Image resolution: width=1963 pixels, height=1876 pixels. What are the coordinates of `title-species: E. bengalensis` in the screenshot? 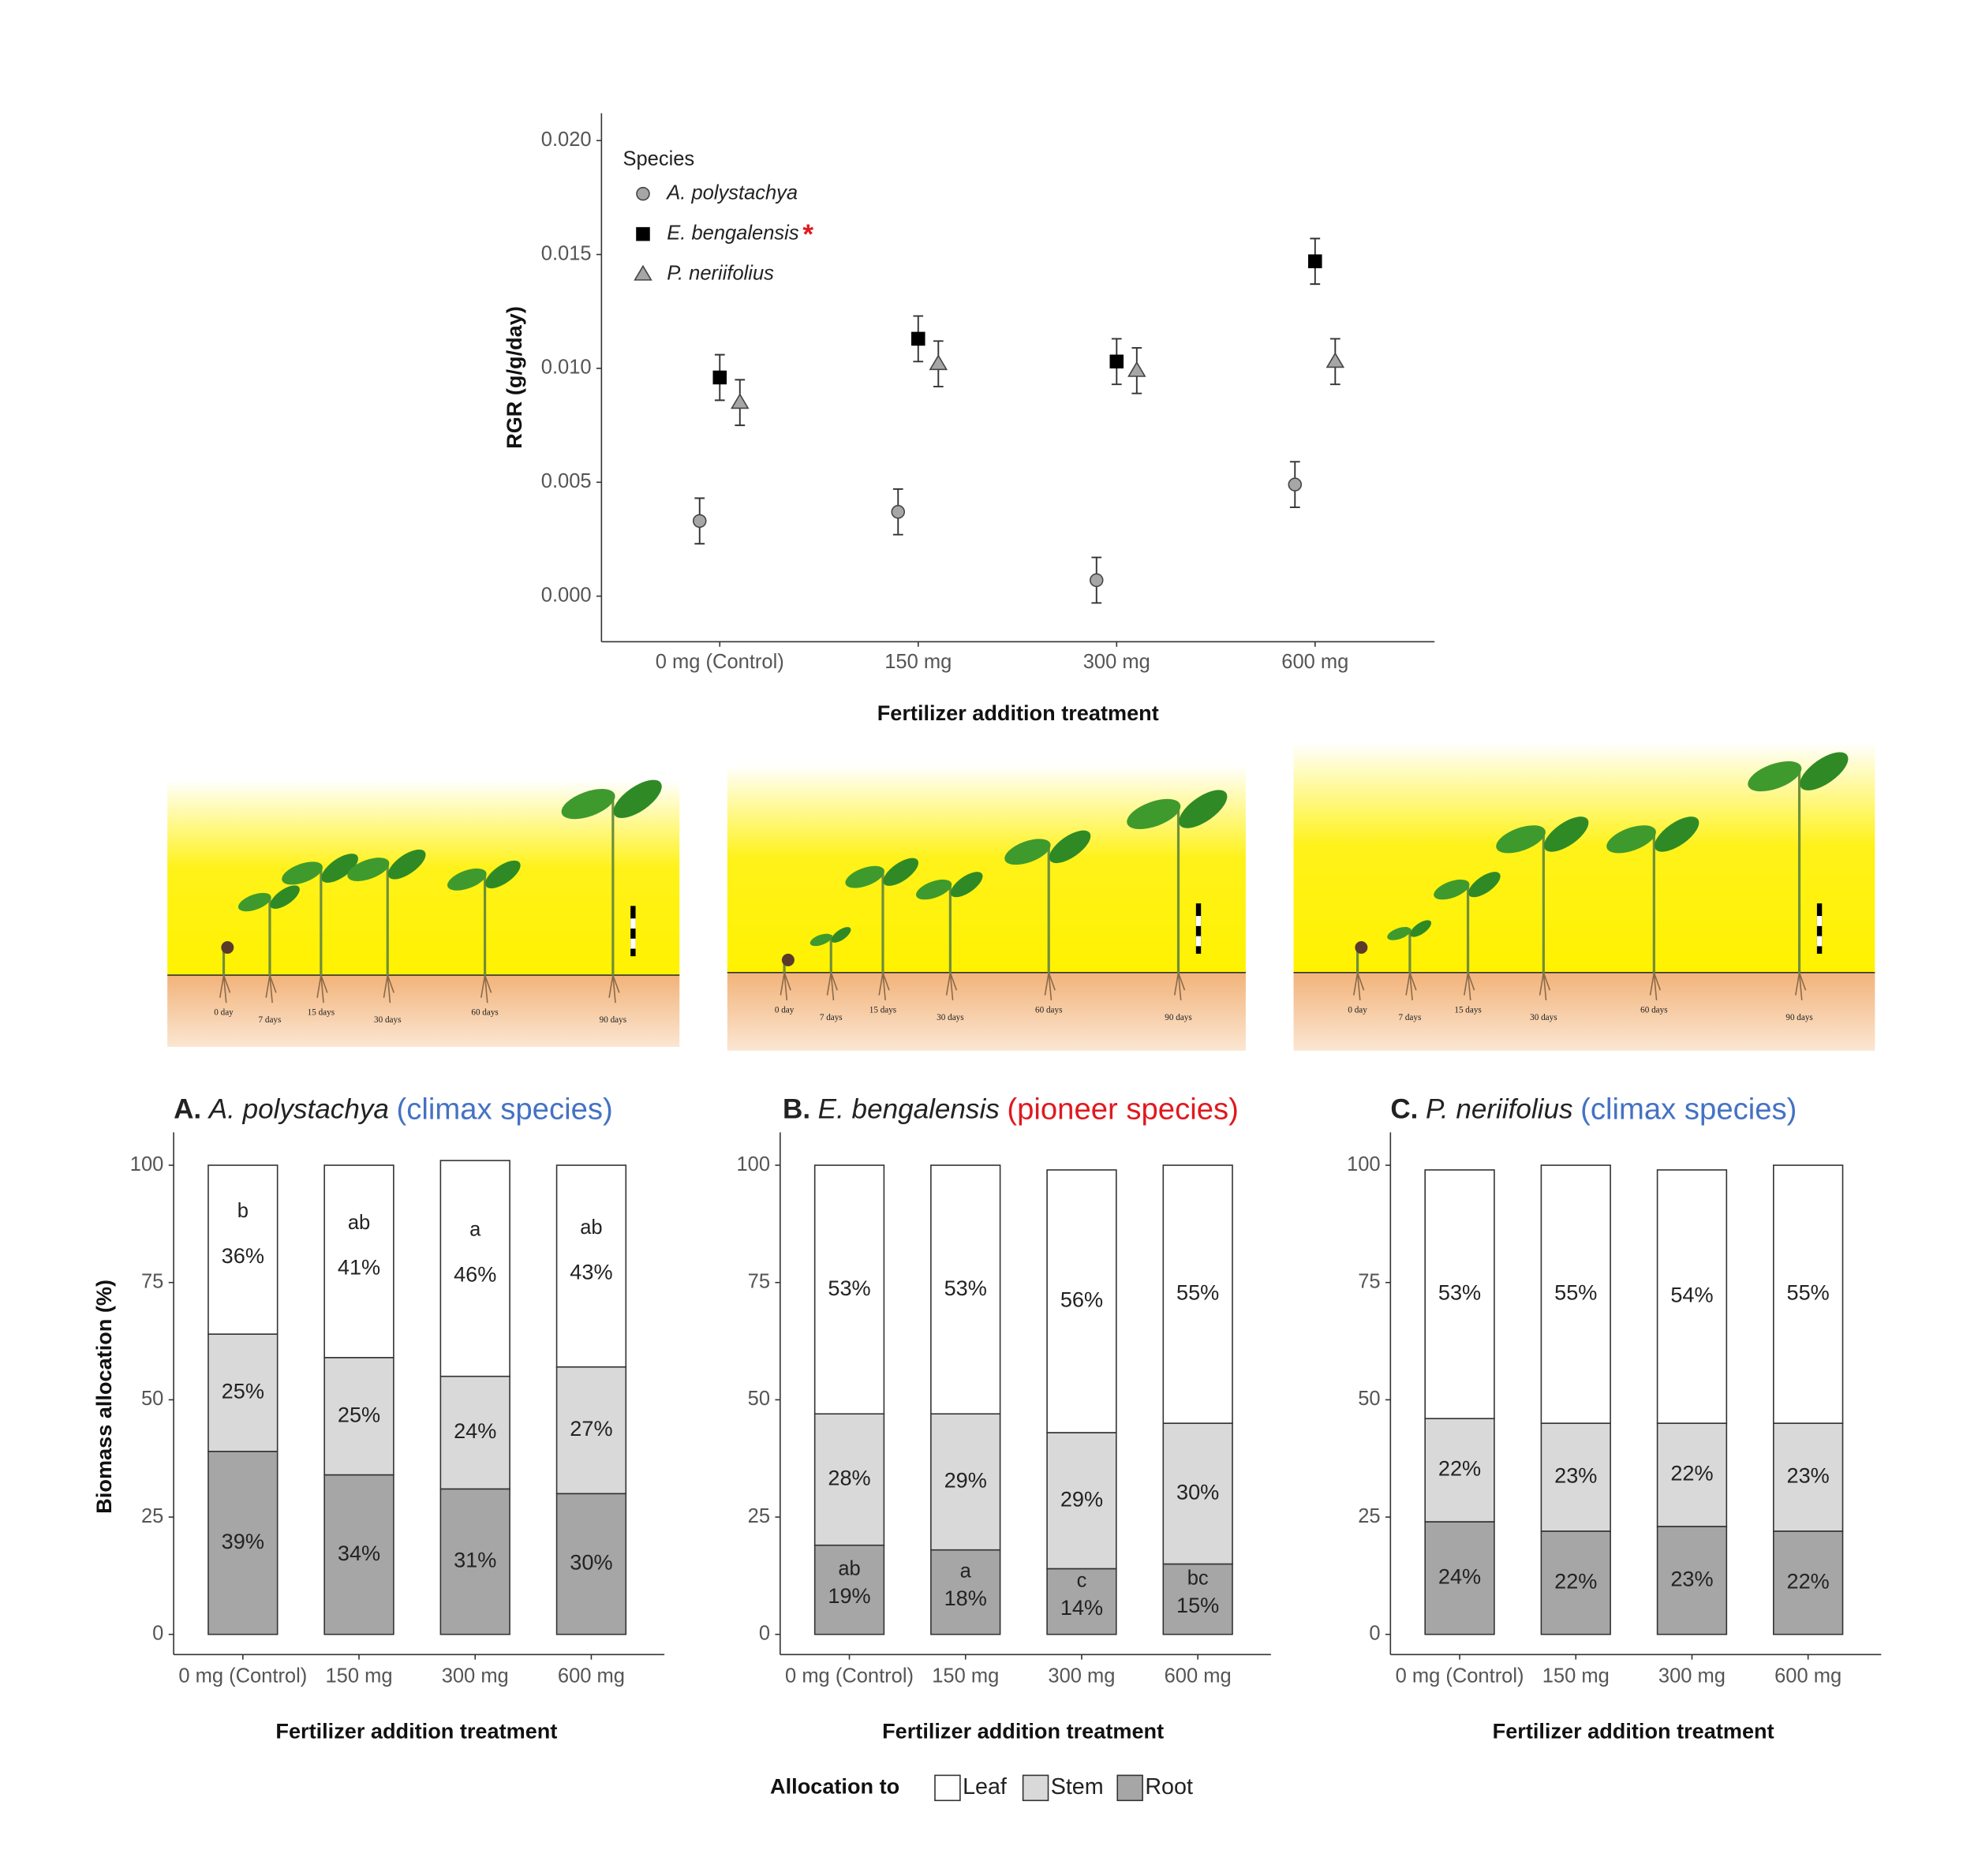 It's located at (909, 1109).